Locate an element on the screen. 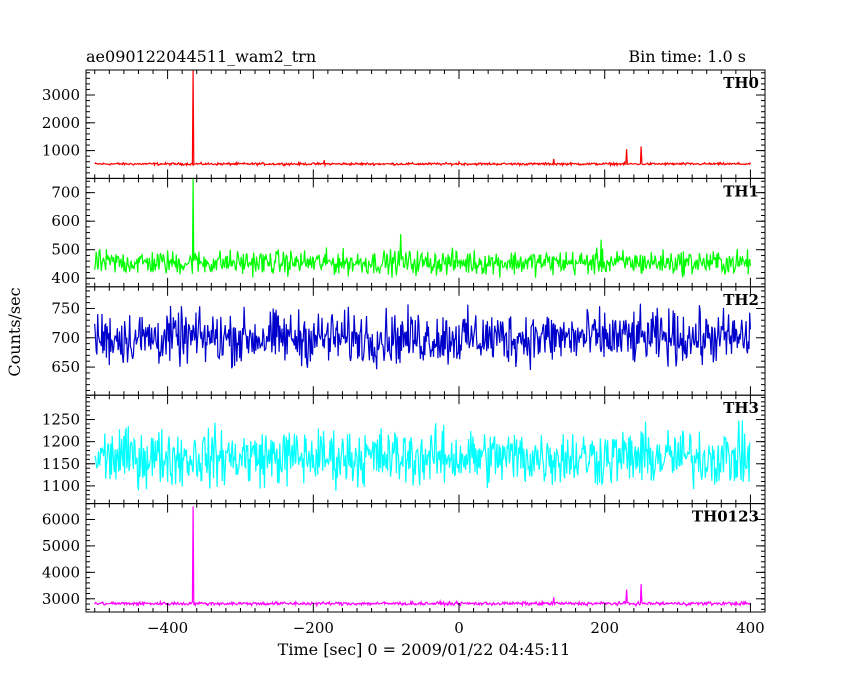 This screenshot has height=685, width=850. panel-name: TH1 is located at coordinates (741, 191).